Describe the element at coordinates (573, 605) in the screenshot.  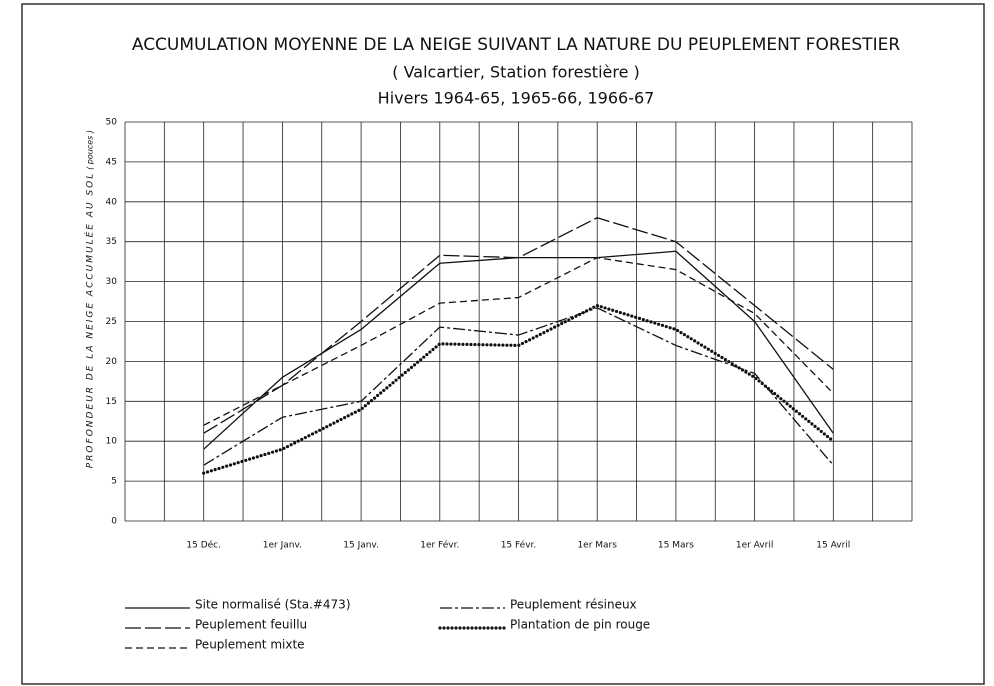
I see `legend-label: Peuplement résineux` at that location.